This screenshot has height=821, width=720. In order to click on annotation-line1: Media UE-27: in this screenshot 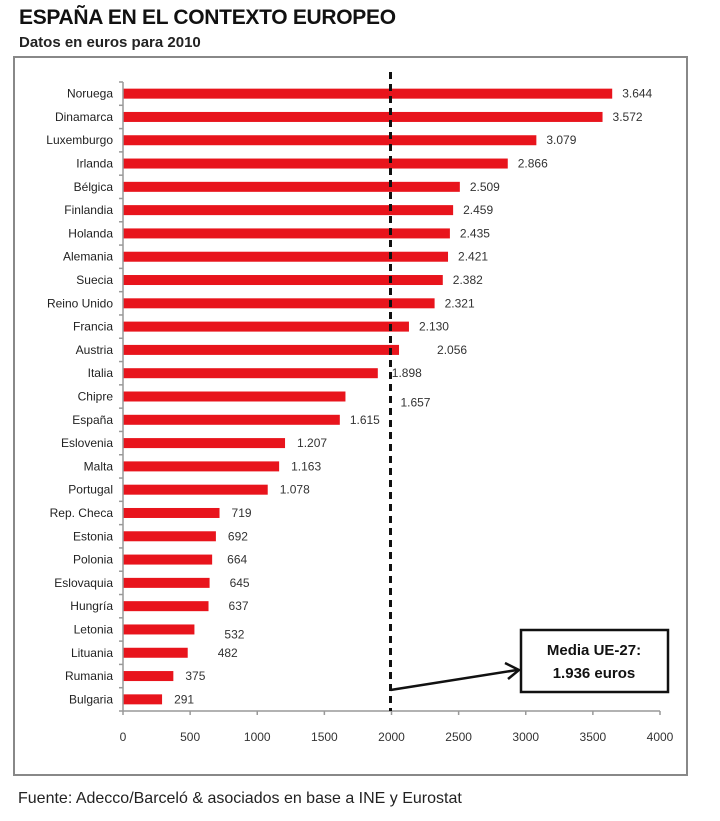, I will do `click(594, 650)`.